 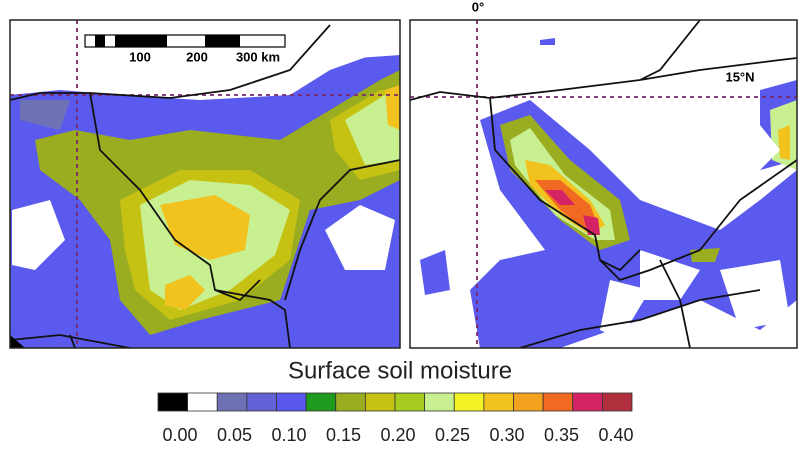 What do you see at coordinates (185, 49) in the screenshot?
I see `scale-bar: 100 200 300 km` at bounding box center [185, 49].